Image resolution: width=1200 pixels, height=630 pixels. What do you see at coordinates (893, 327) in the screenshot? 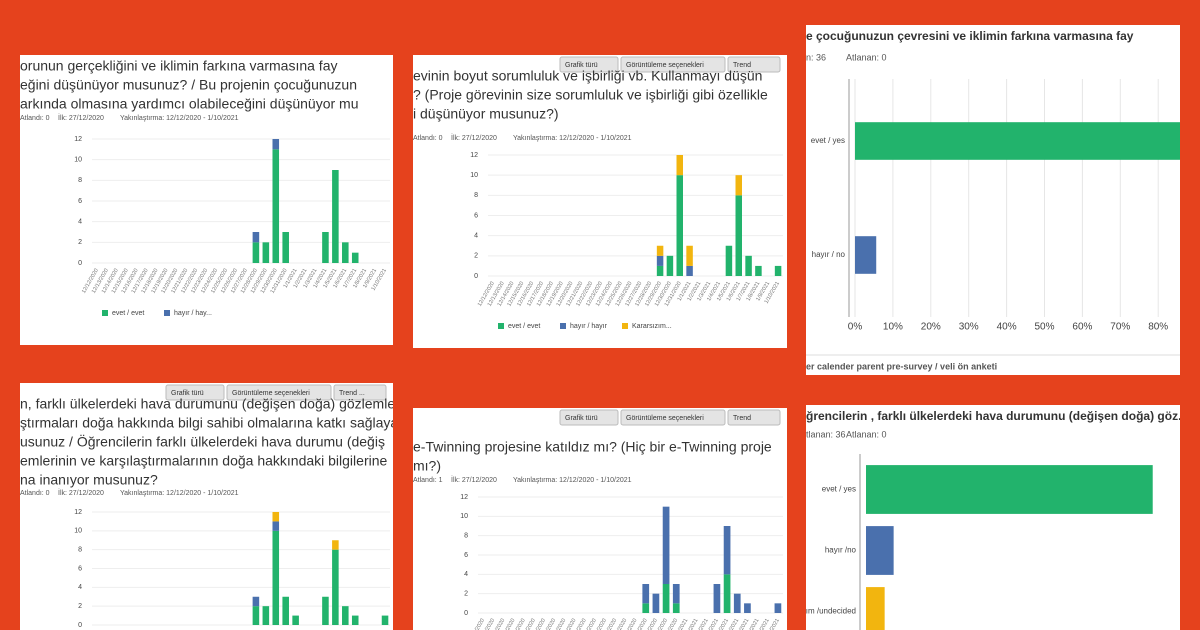
I see `x-tick-label: 10%` at bounding box center [893, 327].